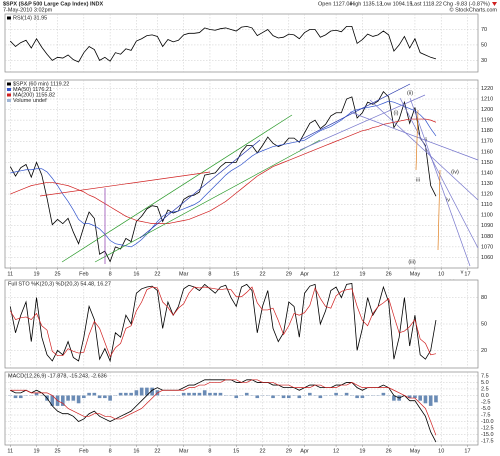 This screenshot has width=500, height=456. Describe the element at coordinates (335, 4) in the screenshot. I see `open: Open 1127.04` at that location.